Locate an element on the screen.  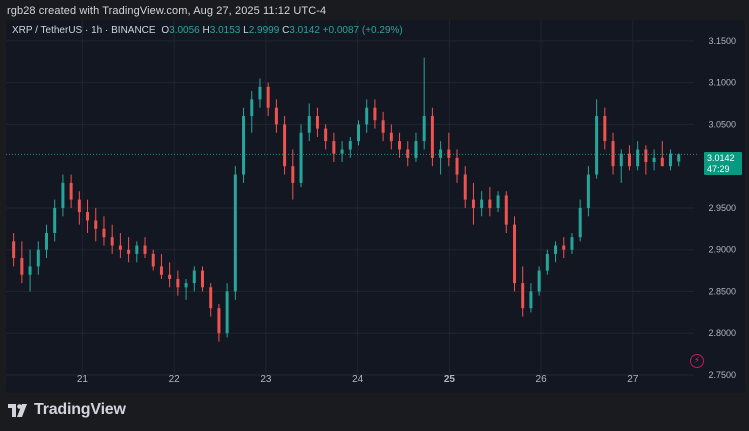
lightning-icon: ⚡ is located at coordinates (697, 361).